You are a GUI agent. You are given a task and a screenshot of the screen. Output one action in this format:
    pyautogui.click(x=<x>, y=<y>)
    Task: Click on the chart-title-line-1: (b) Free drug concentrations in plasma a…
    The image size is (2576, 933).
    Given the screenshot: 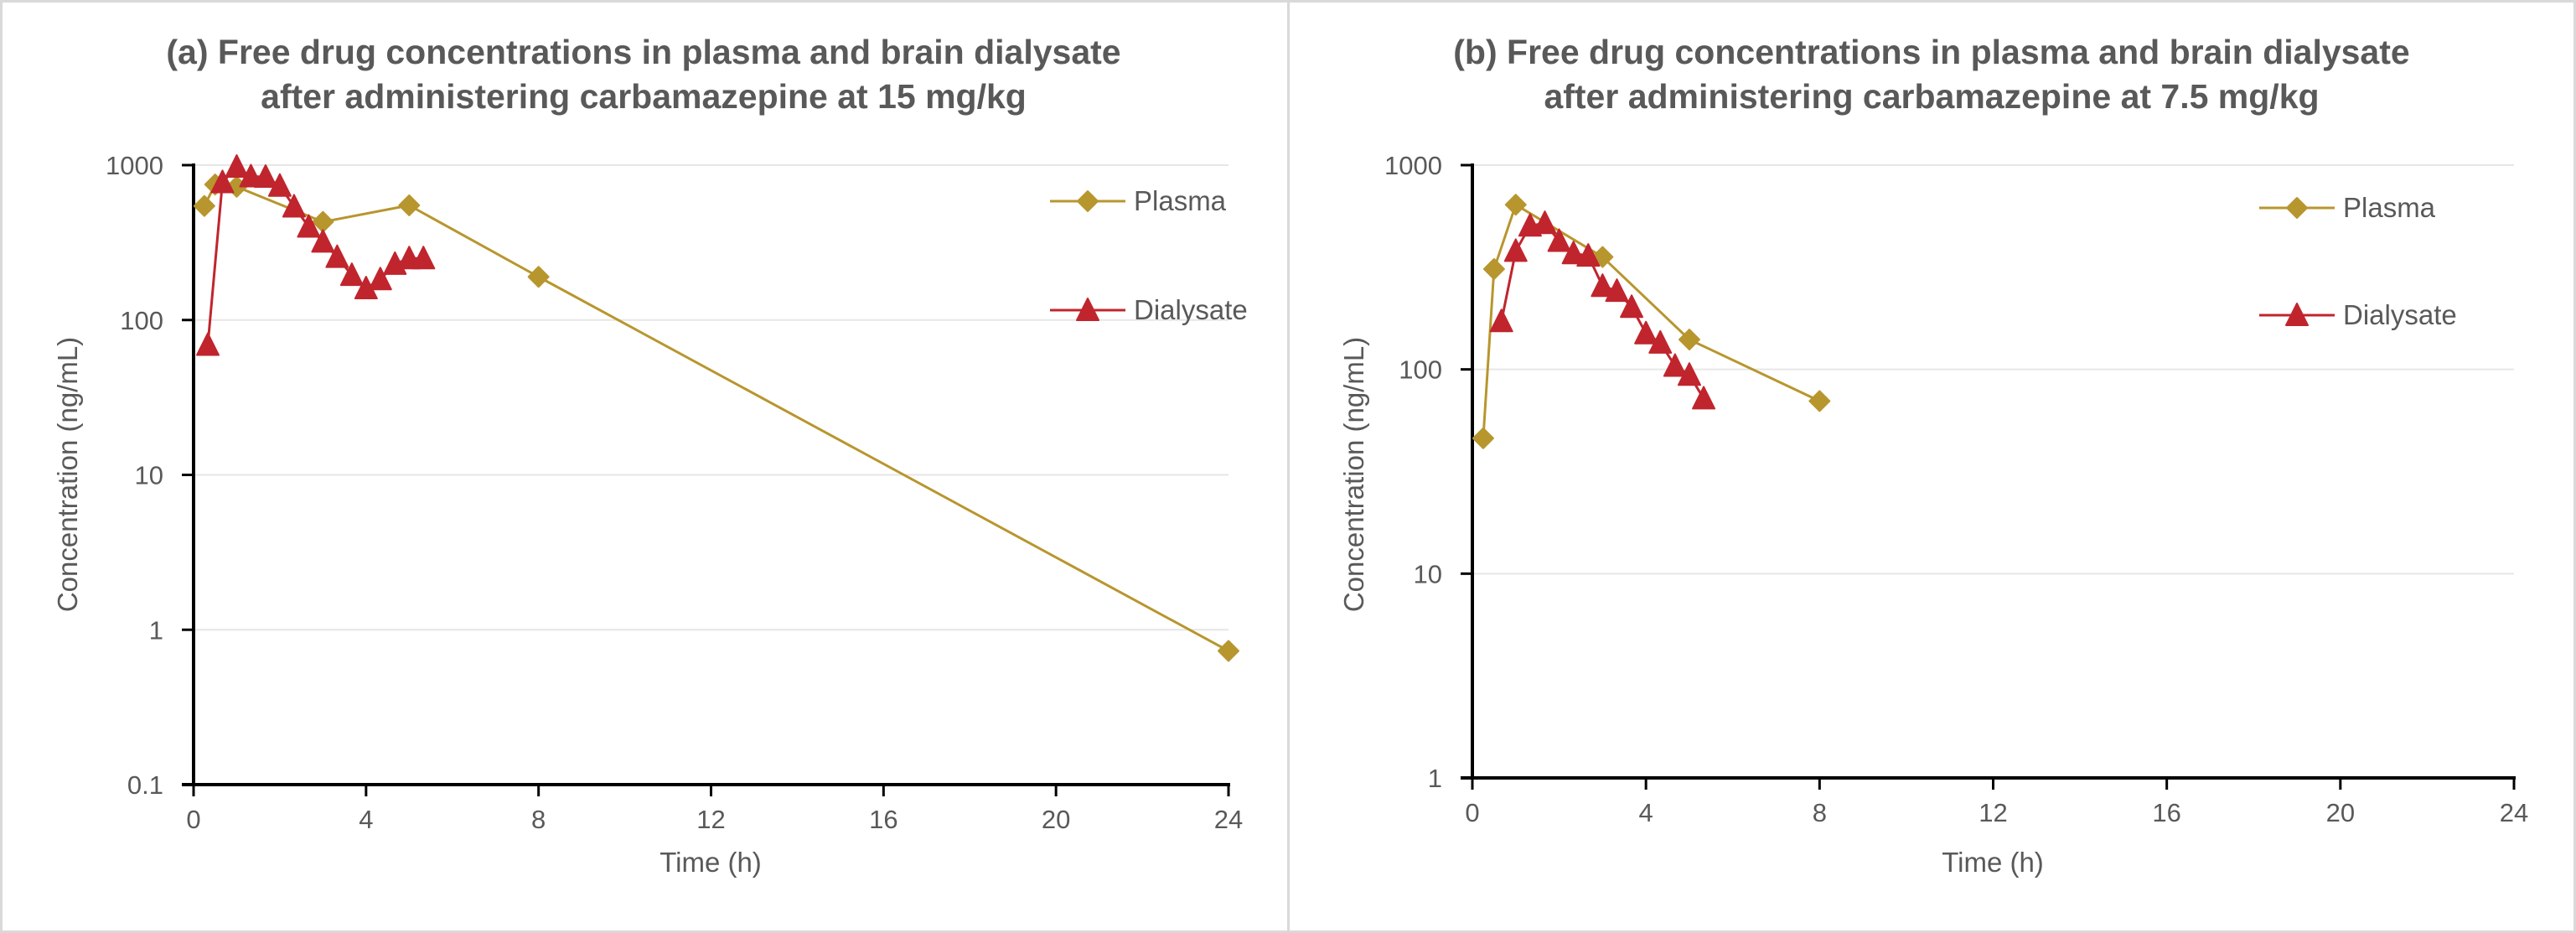 What is the action you would take?
    pyautogui.click(x=1931, y=52)
    